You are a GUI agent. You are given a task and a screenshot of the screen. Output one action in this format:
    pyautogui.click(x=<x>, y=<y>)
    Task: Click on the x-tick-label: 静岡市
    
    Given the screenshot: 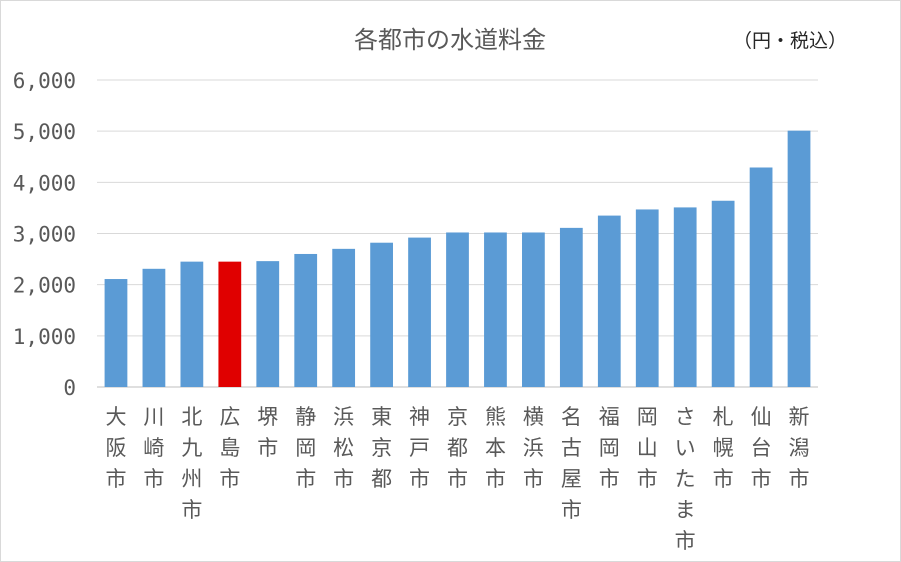 What is the action you would take?
    pyautogui.click(x=305, y=448)
    